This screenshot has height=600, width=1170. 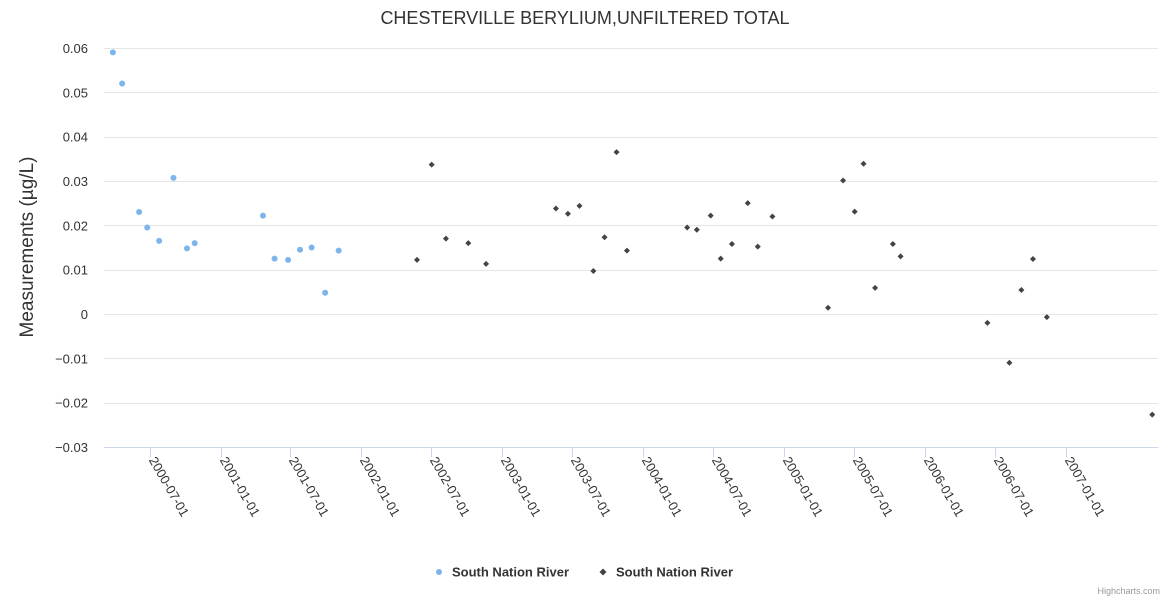 What do you see at coordinates (510, 572) in the screenshot?
I see `legend-label-series-1: South Nation River` at bounding box center [510, 572].